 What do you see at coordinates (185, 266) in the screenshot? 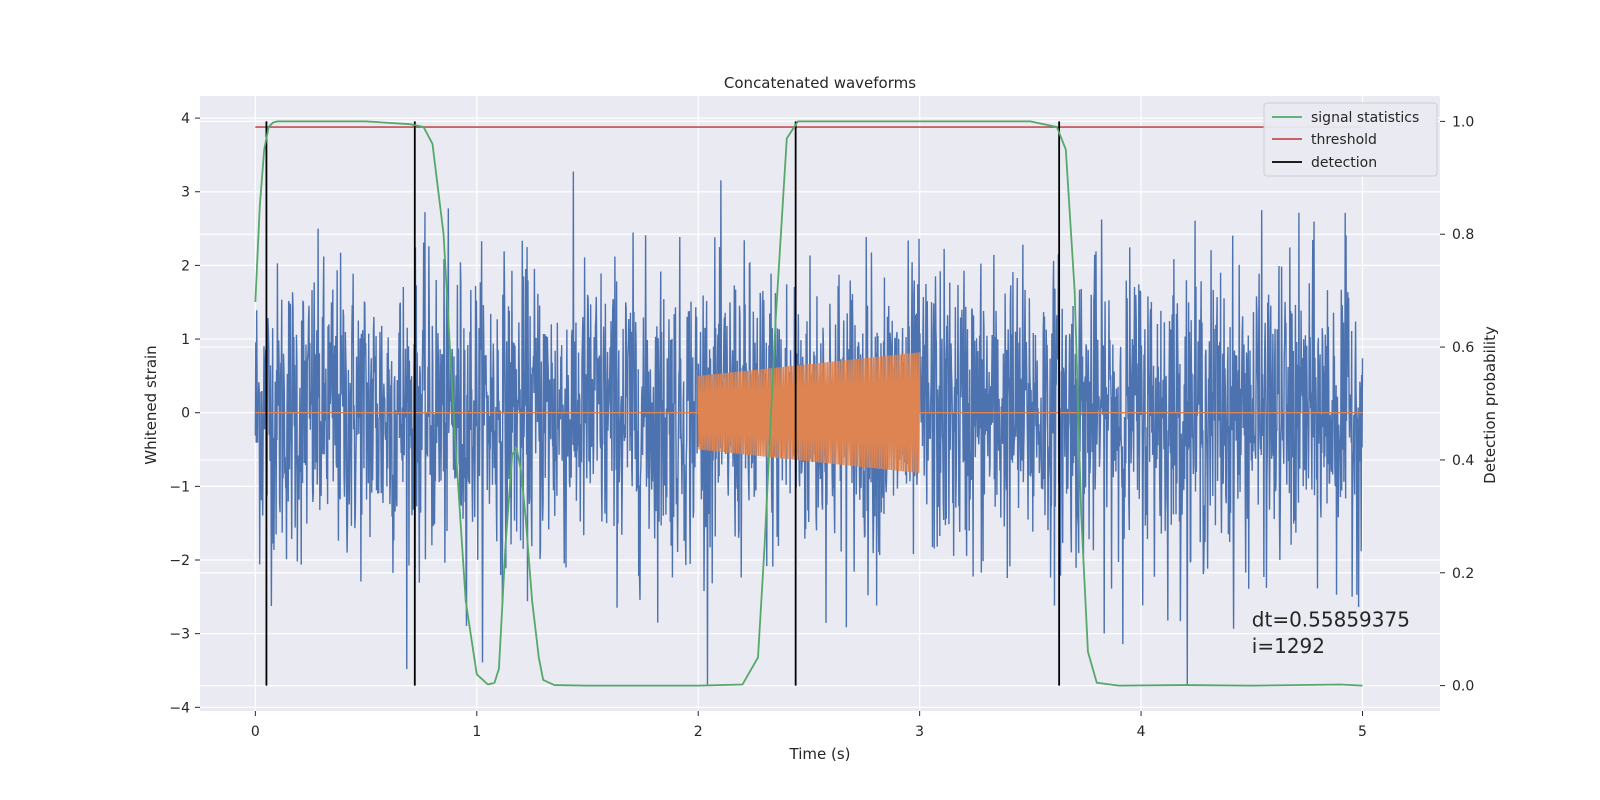
I see `y-tick-label-2: 2` at bounding box center [185, 266].